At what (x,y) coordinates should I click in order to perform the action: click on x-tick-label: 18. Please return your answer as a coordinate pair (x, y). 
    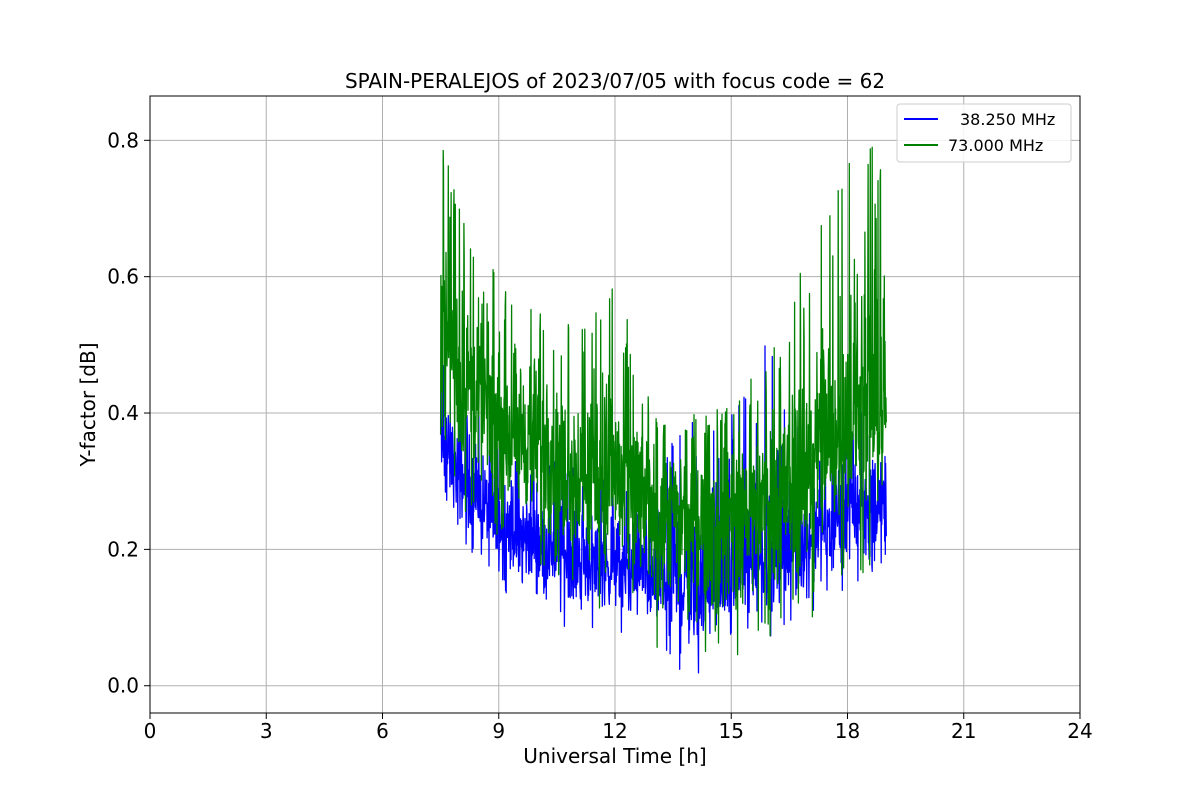
    Looking at the image, I should click on (847, 731).